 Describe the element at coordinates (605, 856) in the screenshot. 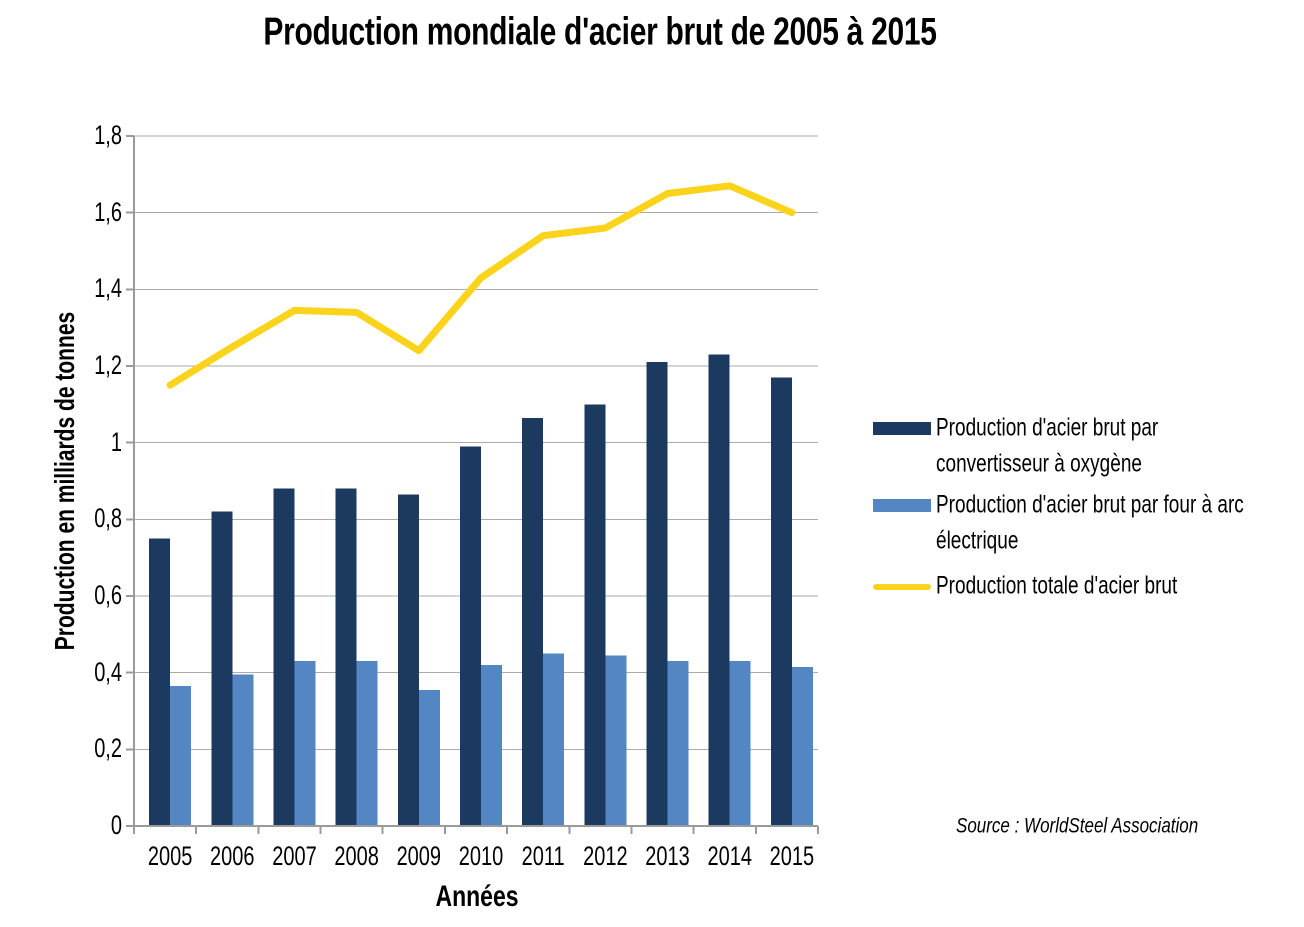

I see `x-tick-label: 2012` at that location.